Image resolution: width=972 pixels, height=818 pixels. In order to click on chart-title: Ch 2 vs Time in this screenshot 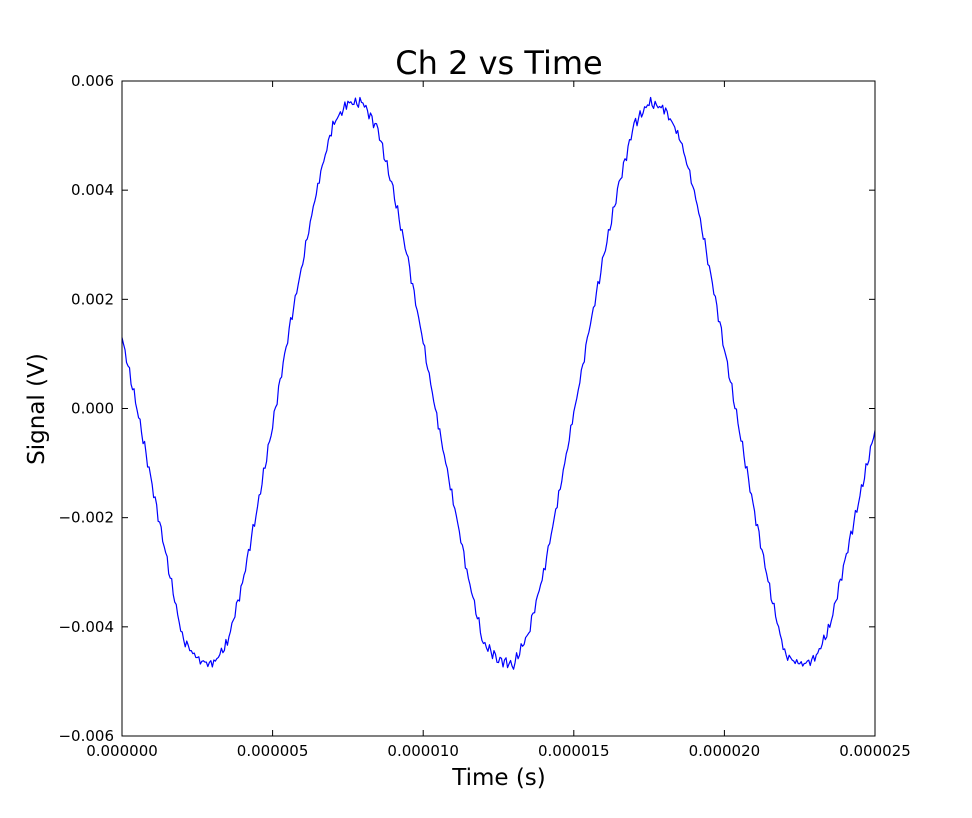, I will do `click(498, 63)`.